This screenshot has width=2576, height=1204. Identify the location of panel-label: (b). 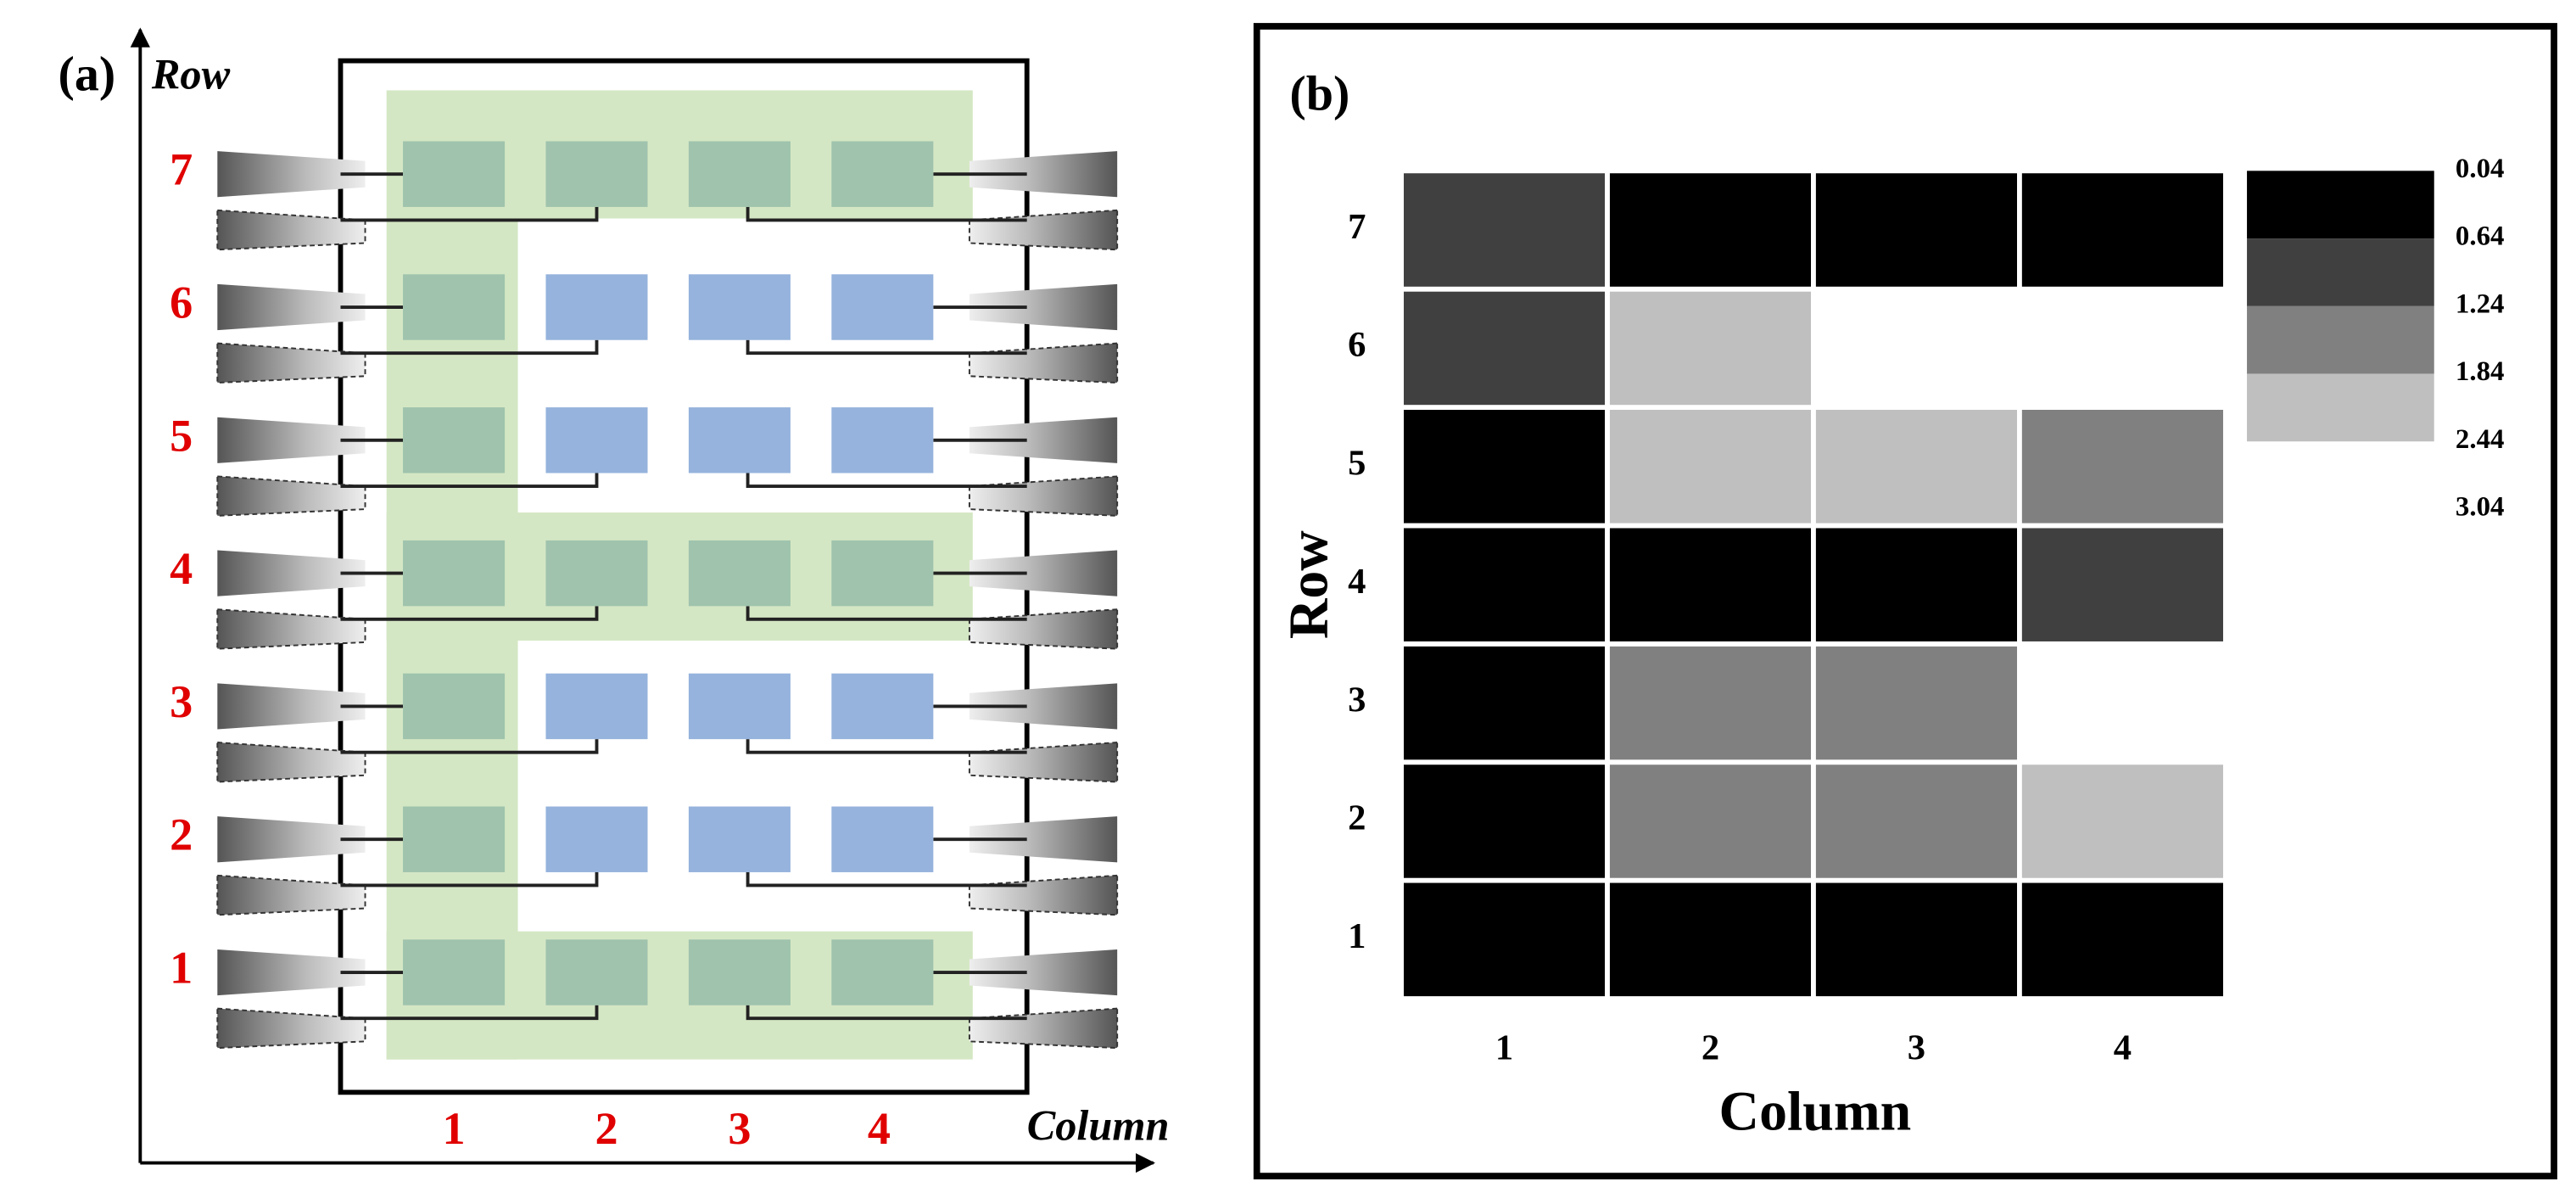
(1319, 92).